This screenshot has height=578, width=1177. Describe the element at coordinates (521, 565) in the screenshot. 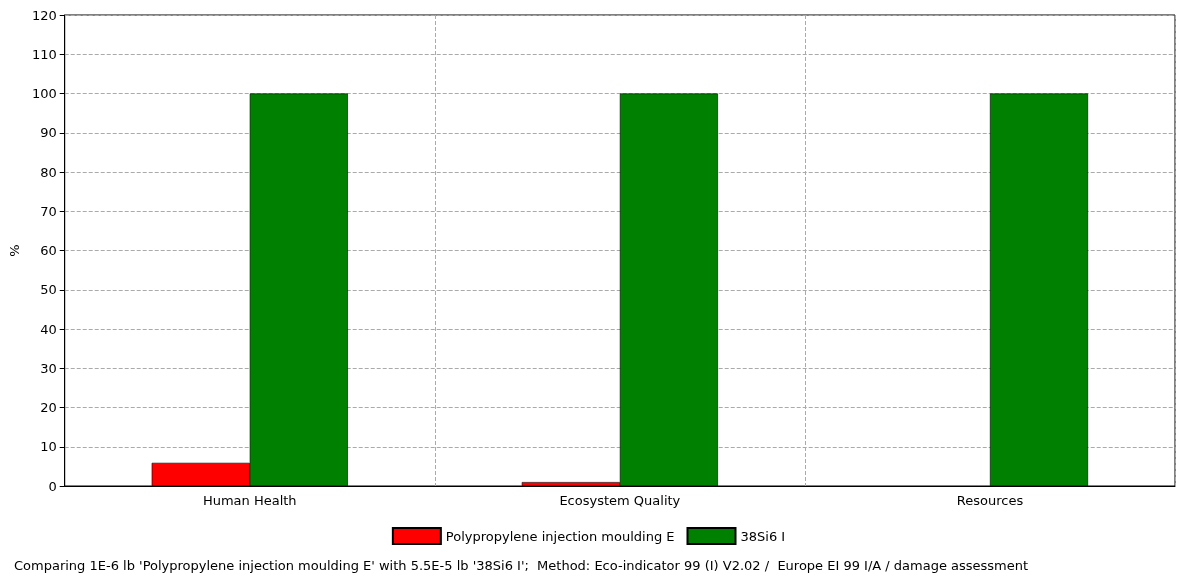

I see `text: Comparing 1E-6 lb 'Polypropylene injection moulding E' with 5.5E-5 lb '38Si6 I'; Method: Eco-indicator 99 (I) V2.02 / Europe EI 99 I/A / damage assessment` at that location.